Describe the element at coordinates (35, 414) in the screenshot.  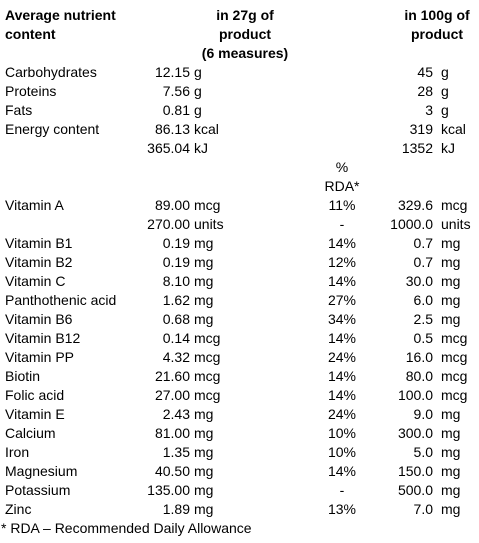
I see `nutrient-name: Vitamin E` at that location.